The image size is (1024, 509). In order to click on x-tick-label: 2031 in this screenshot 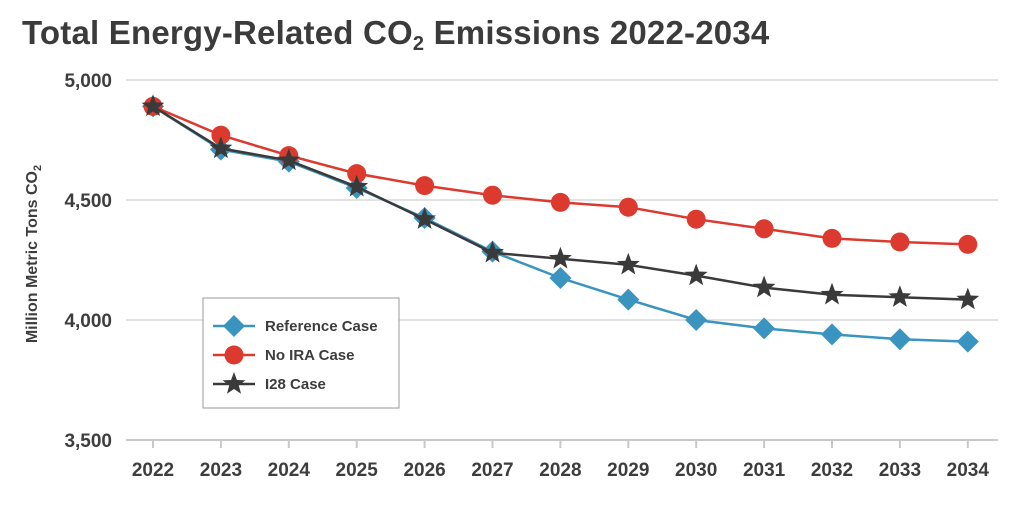, I will do `click(764, 470)`.